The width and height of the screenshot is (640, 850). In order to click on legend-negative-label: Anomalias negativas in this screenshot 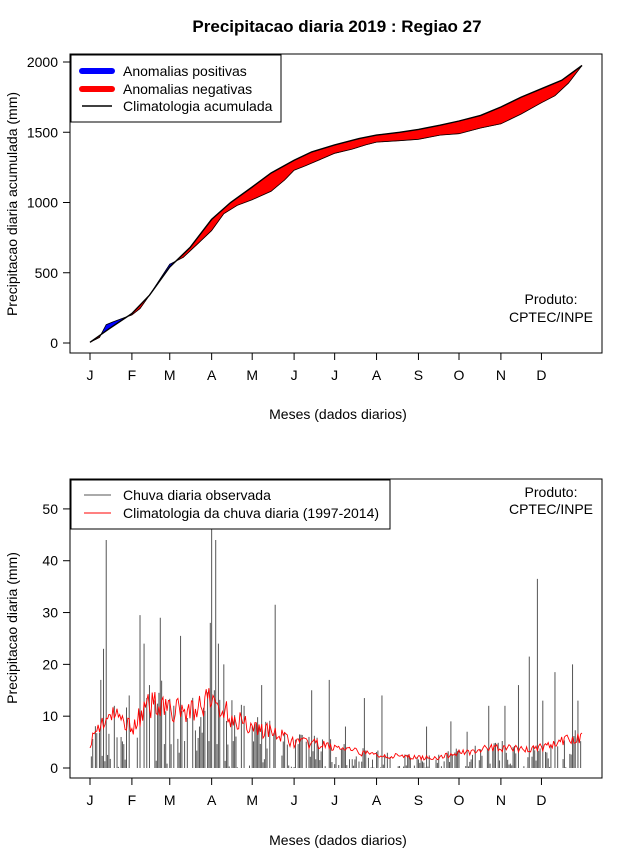, I will do `click(187, 89)`.